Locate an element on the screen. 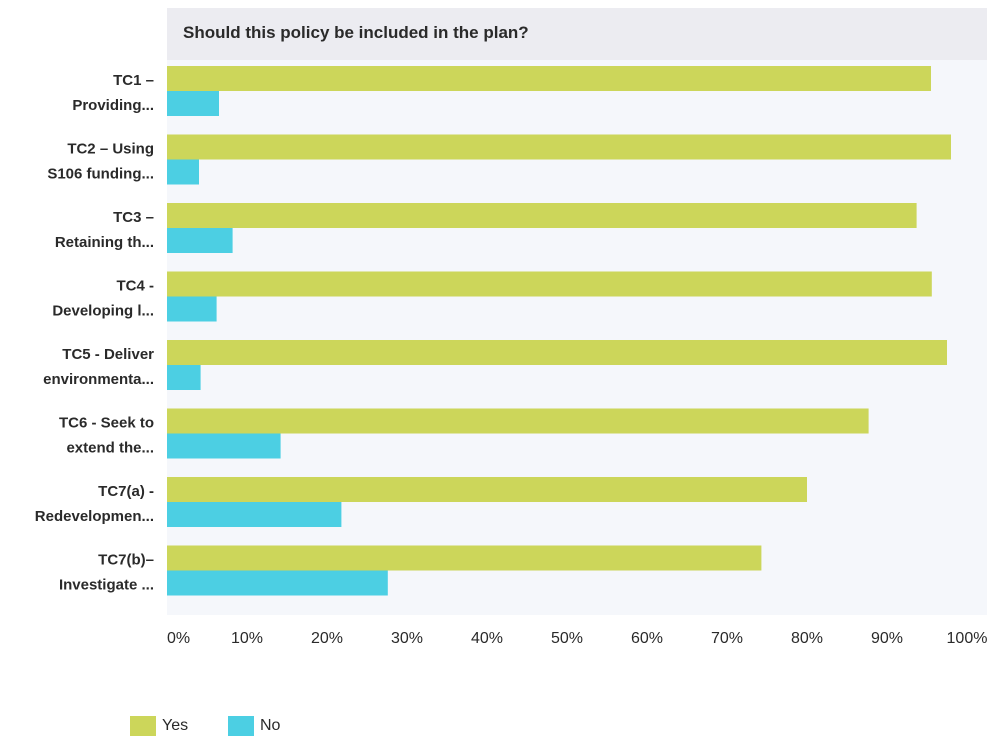 The height and width of the screenshot is (740, 987). x-axis-ticks: 0% 10% 20% 30% 40% 50% 60% 70% 80% 90% 100% is located at coordinates (577, 638).